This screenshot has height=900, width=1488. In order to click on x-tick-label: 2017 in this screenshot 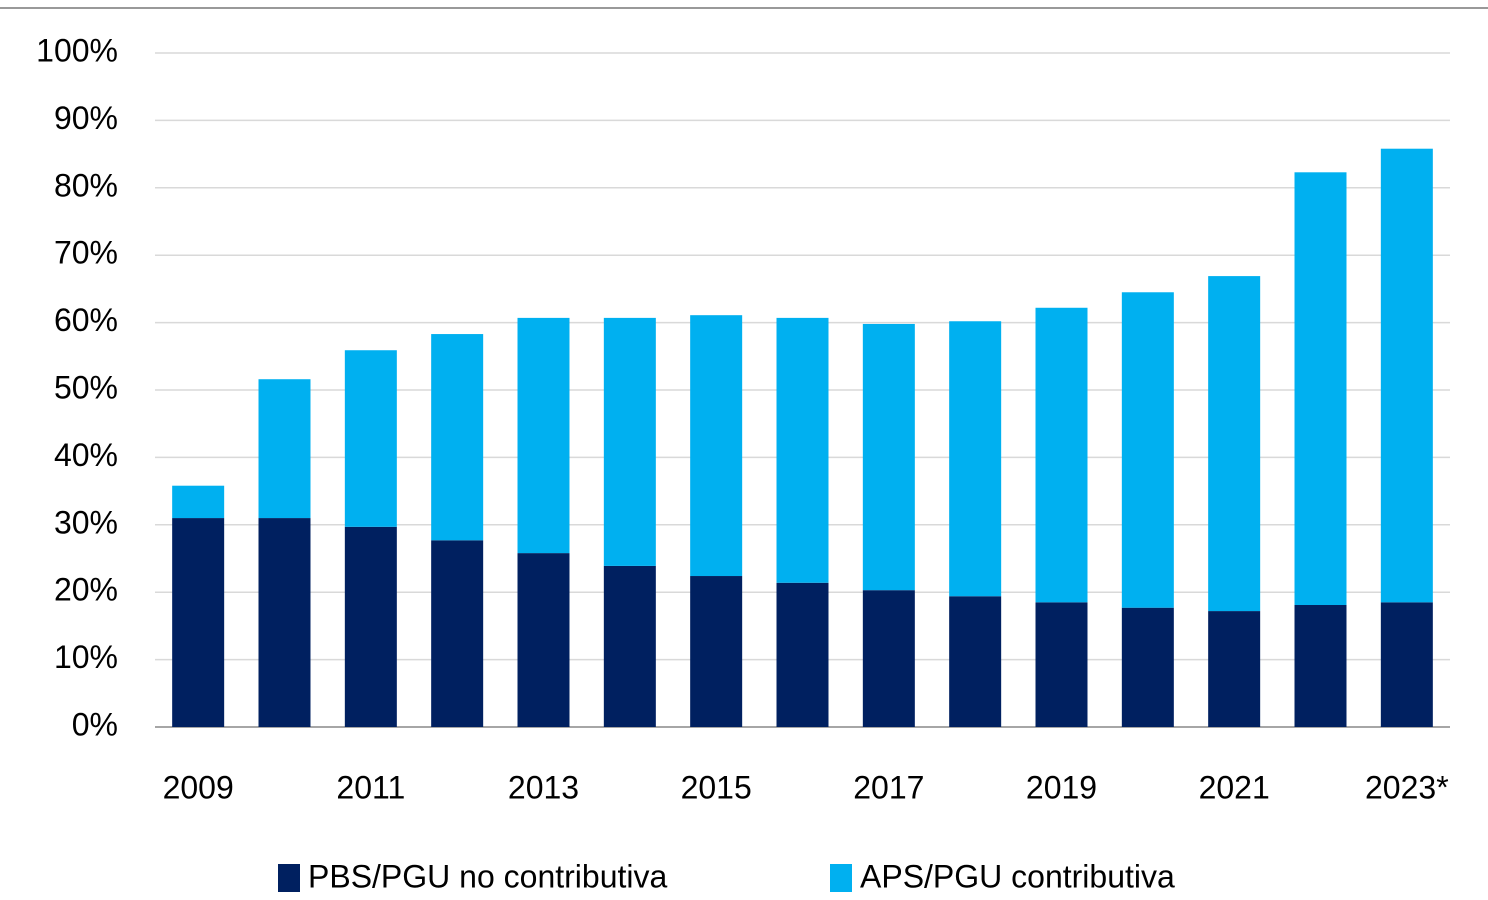, I will do `click(888, 787)`.